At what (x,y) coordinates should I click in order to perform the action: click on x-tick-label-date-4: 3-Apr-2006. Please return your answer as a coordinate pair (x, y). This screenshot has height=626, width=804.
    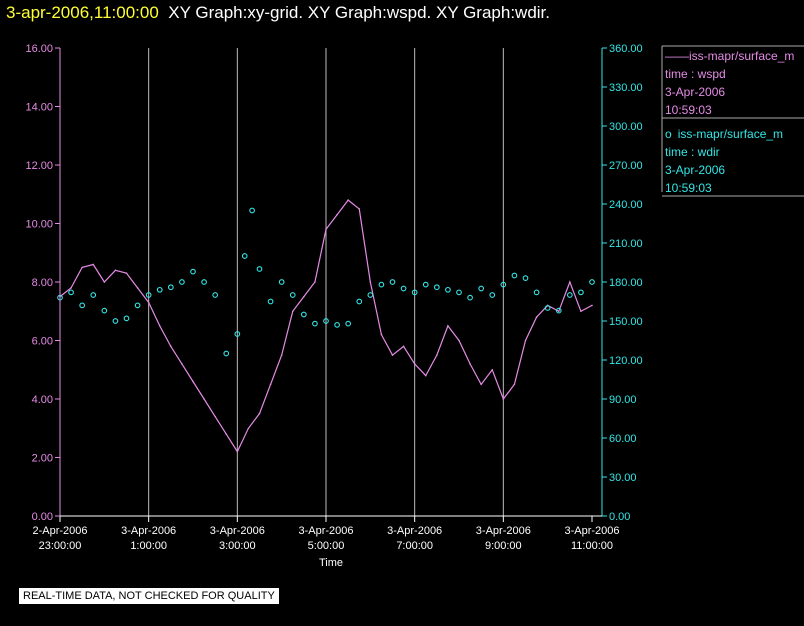
    Looking at the image, I should click on (414, 531).